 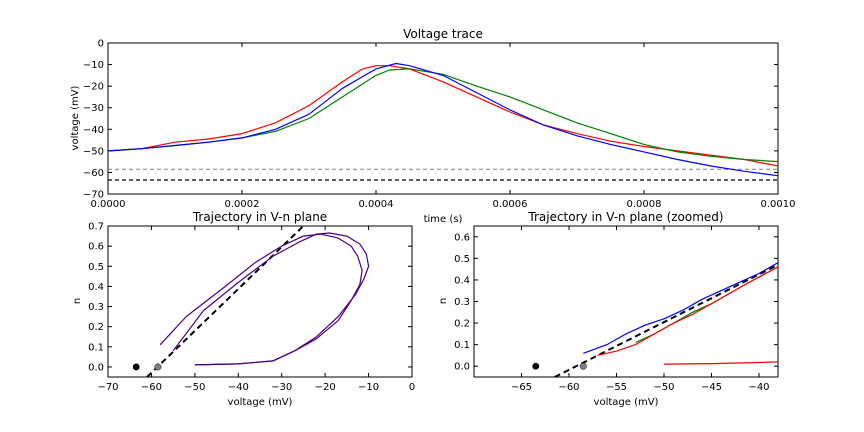 I want to click on voltage-trace-xlabel: time (s), so click(x=443, y=219).